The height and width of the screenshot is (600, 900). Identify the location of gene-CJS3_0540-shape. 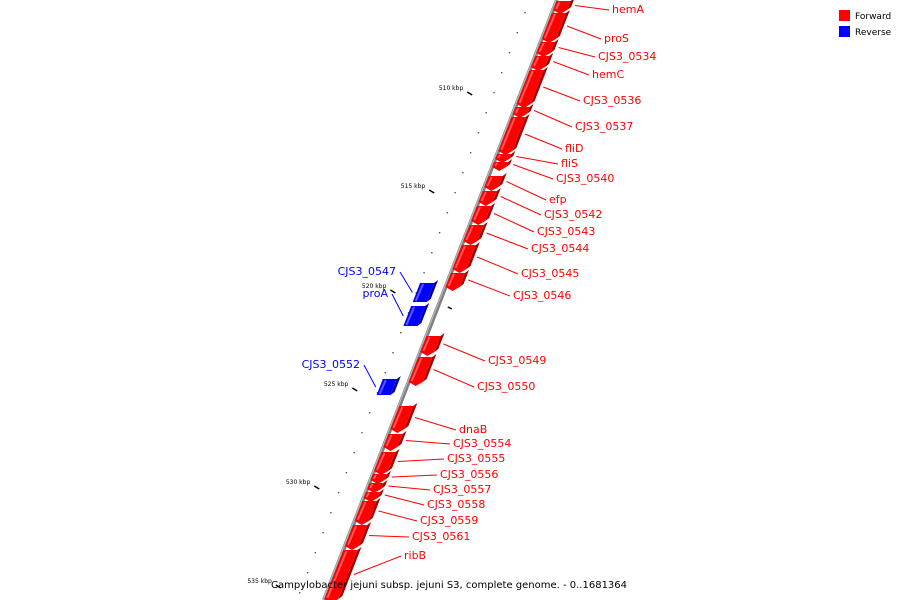
(502, 165).